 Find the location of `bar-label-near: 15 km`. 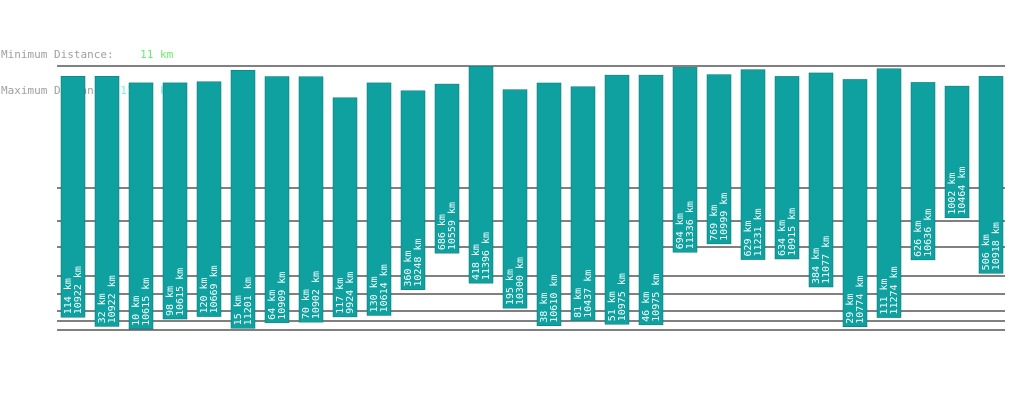

bar-label-near: 15 km is located at coordinates (238, 310).